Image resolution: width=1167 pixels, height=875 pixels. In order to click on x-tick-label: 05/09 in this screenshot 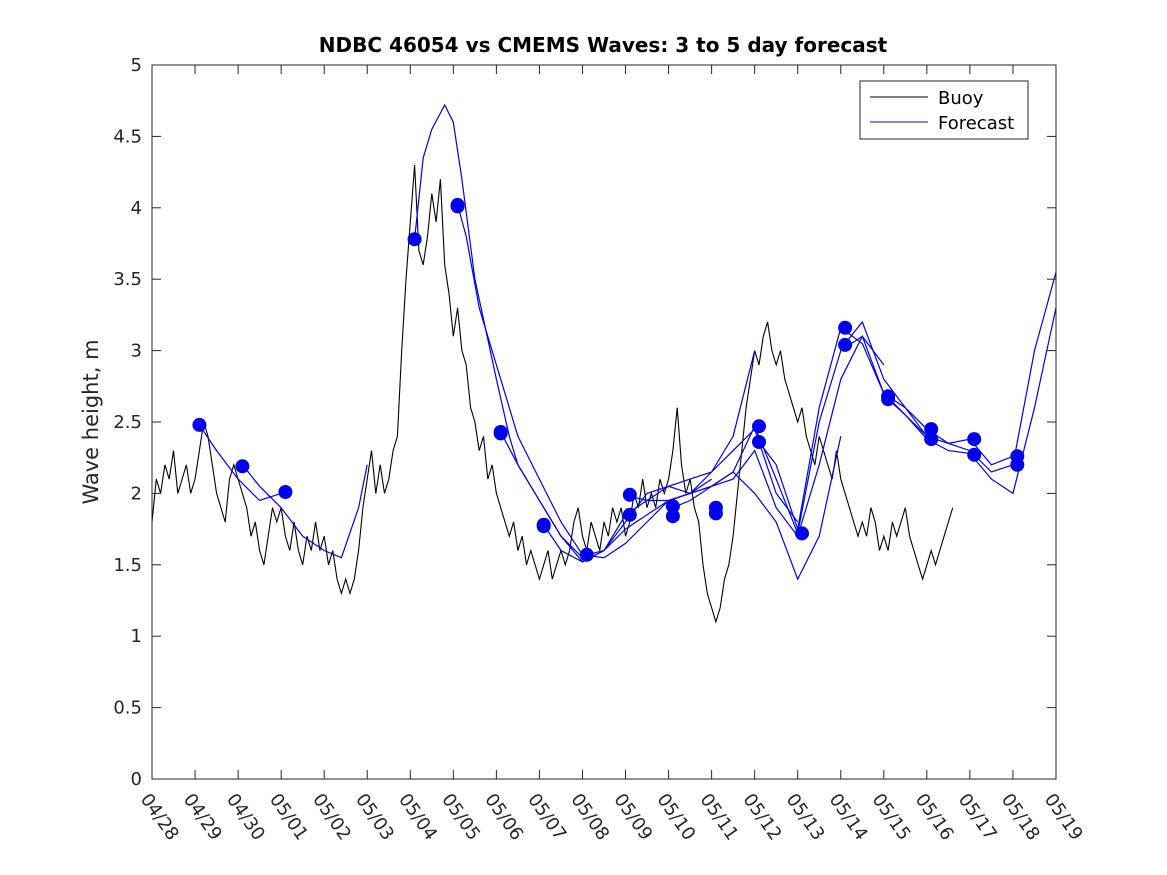, I will do `click(632, 817)`.